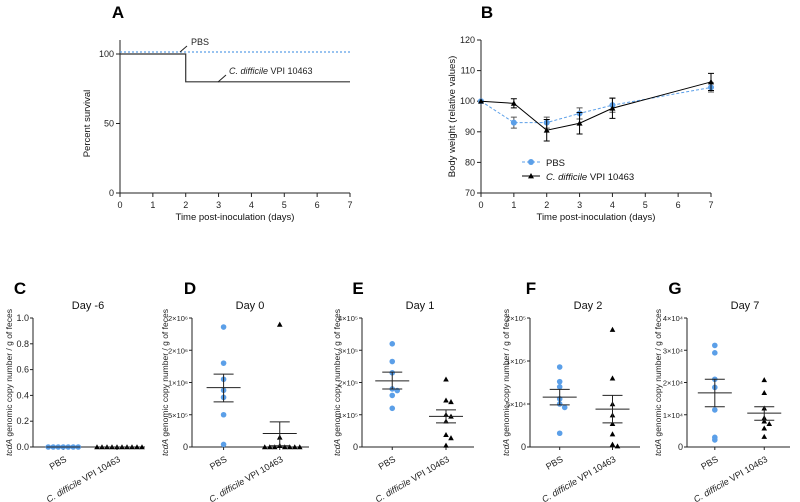 The image size is (800, 502). Describe the element at coordinates (612, 205) in the screenshot. I see `x-tick-label: 4` at that location.